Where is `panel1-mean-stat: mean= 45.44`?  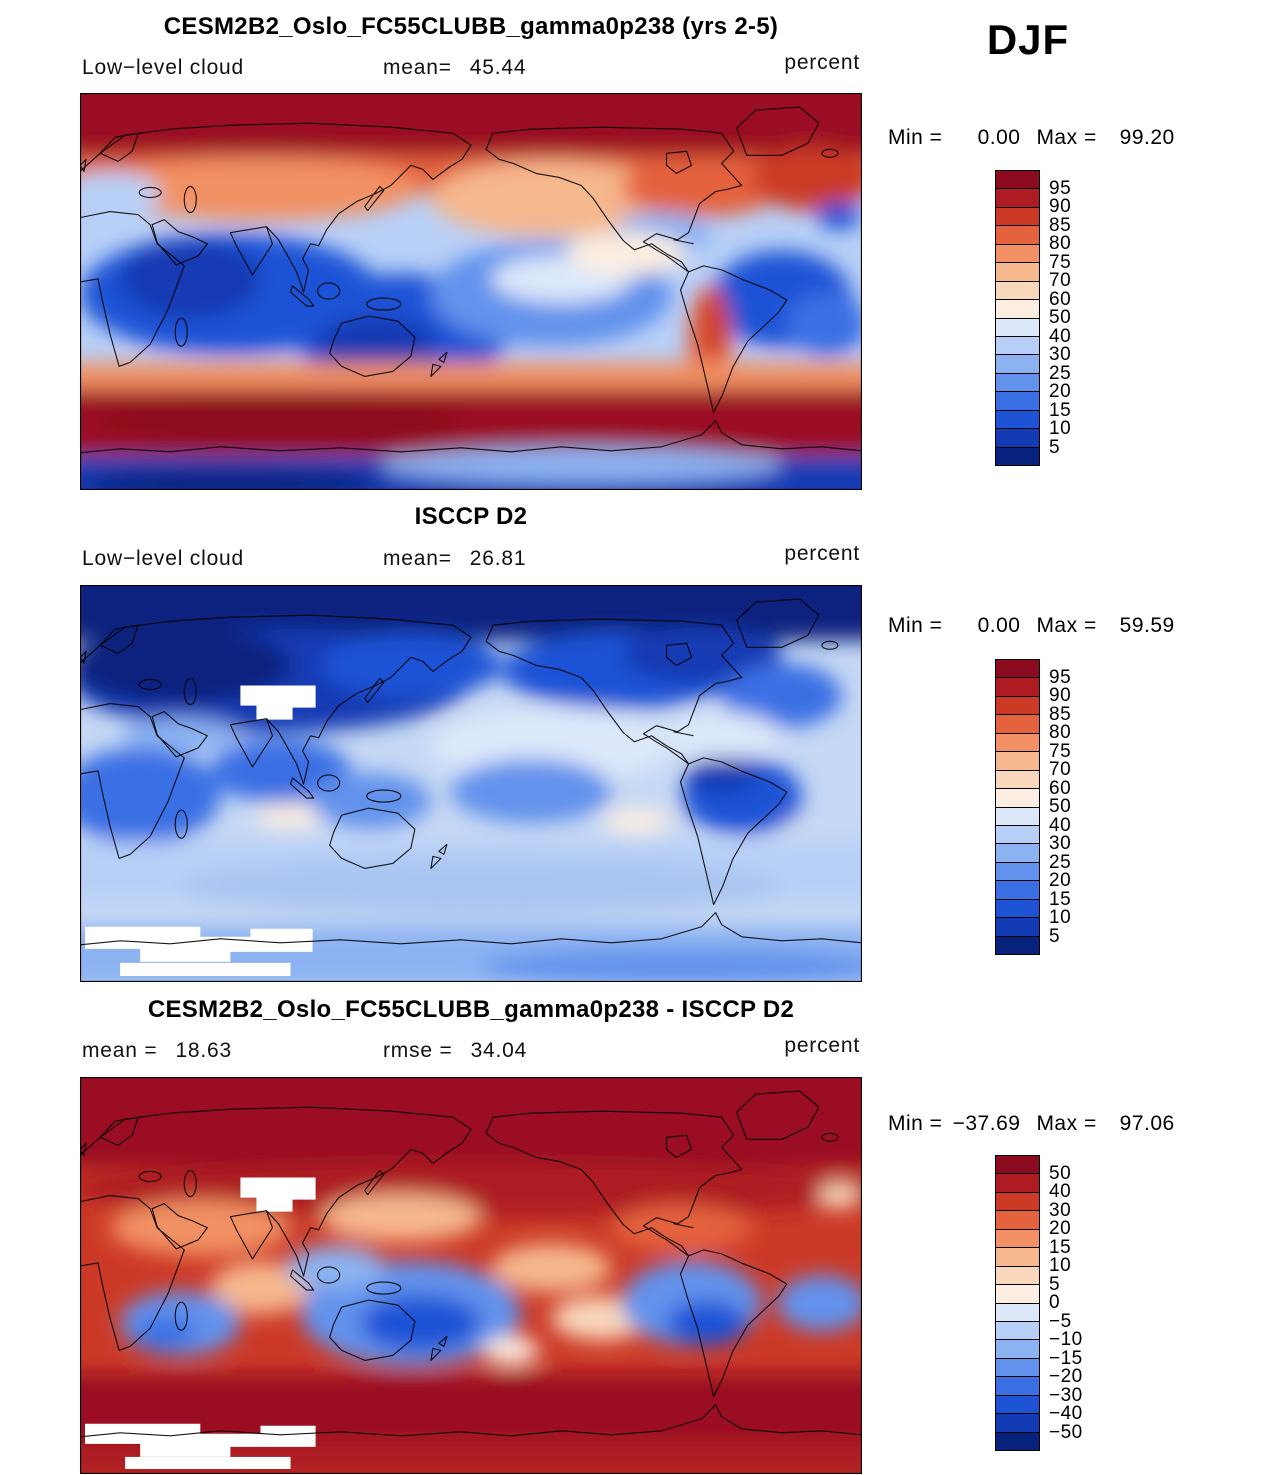
panel1-mean-stat: mean= 45.44 is located at coordinates (454, 68).